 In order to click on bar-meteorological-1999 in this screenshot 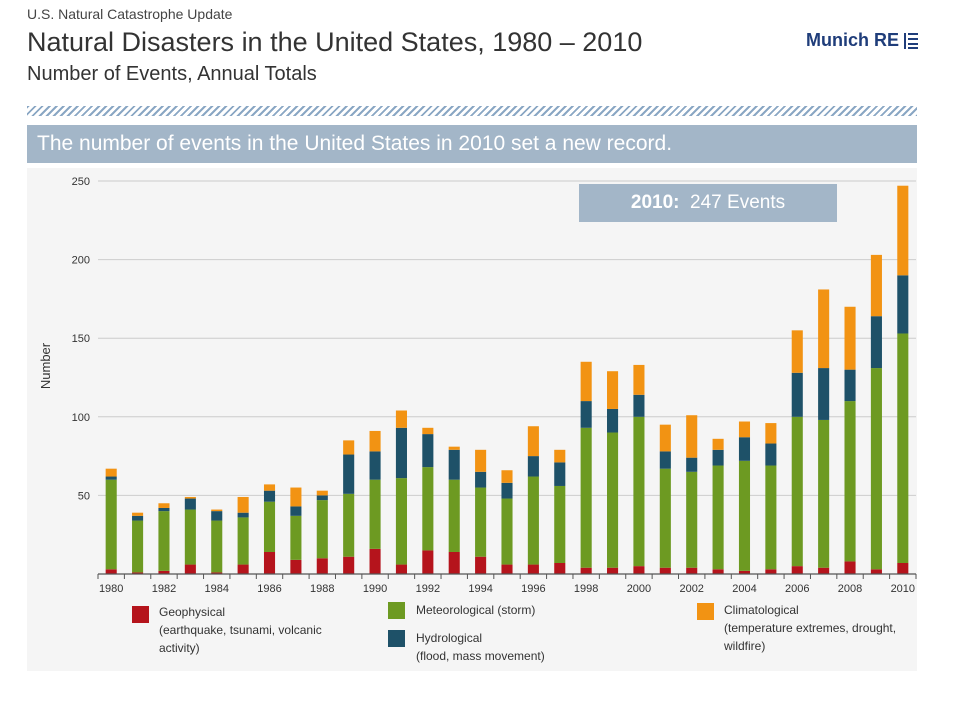, I will do `click(613, 500)`.